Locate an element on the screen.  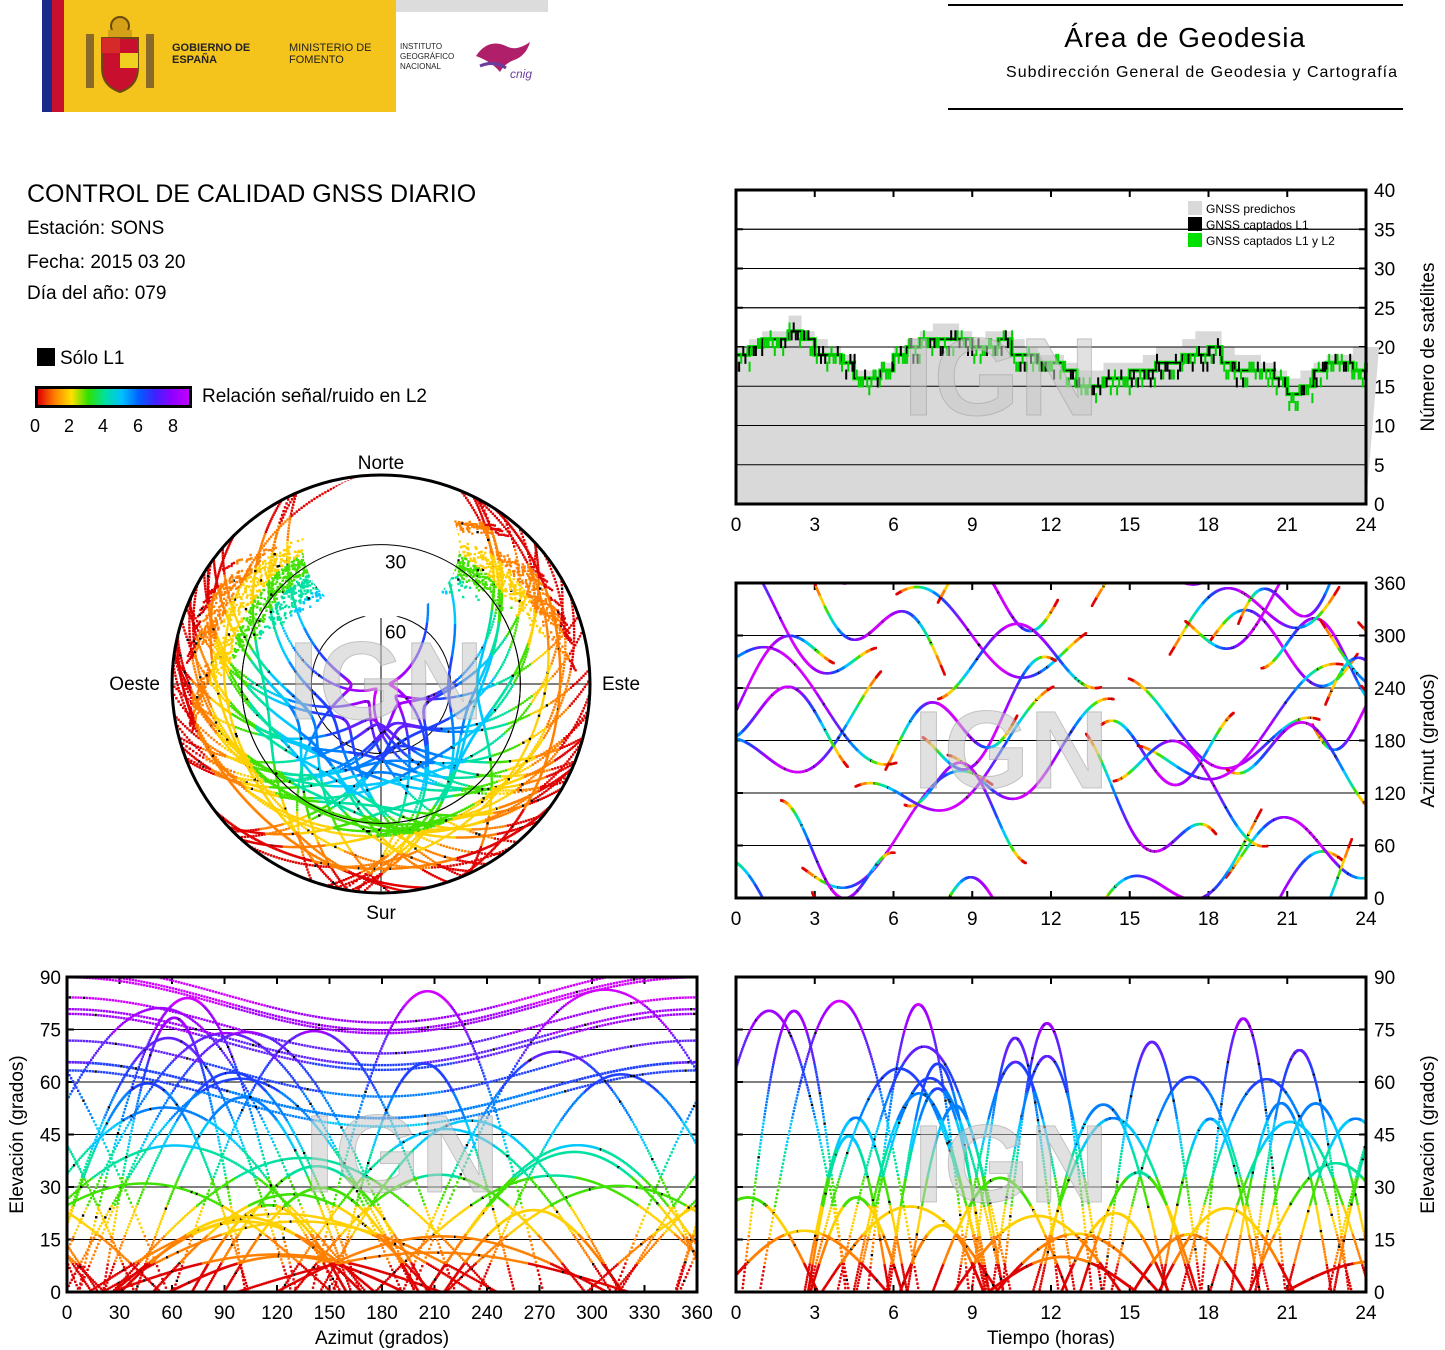
x-tick-label: 24 is located at coordinates (1366, 525).